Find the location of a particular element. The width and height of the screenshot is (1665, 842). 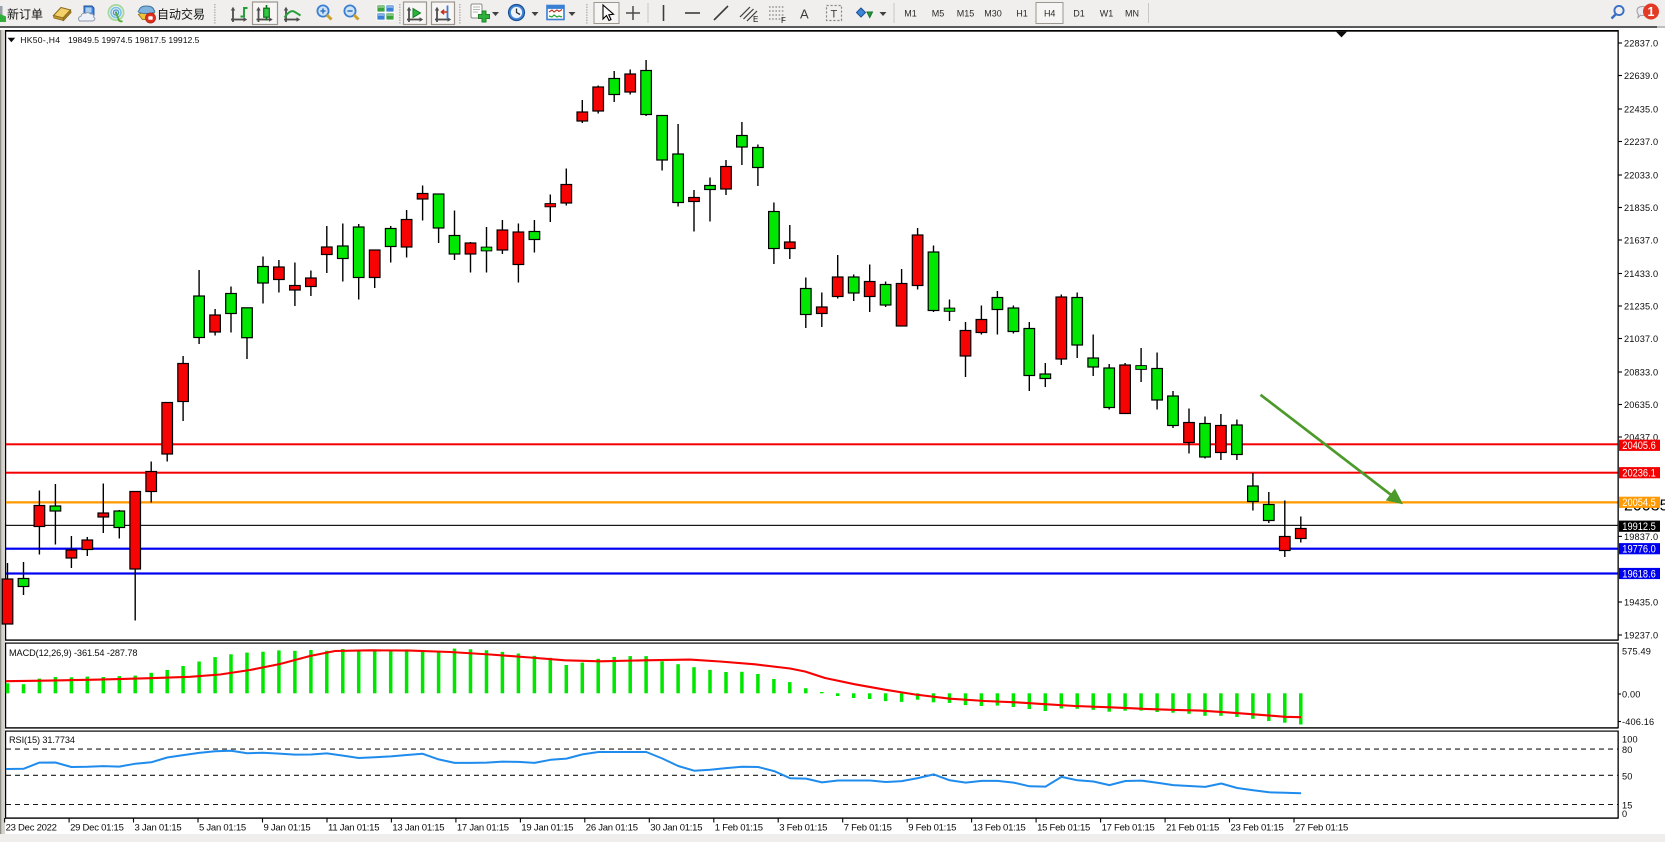

svg-text: 5 Jan 01:15 is located at coordinates (222, 828).